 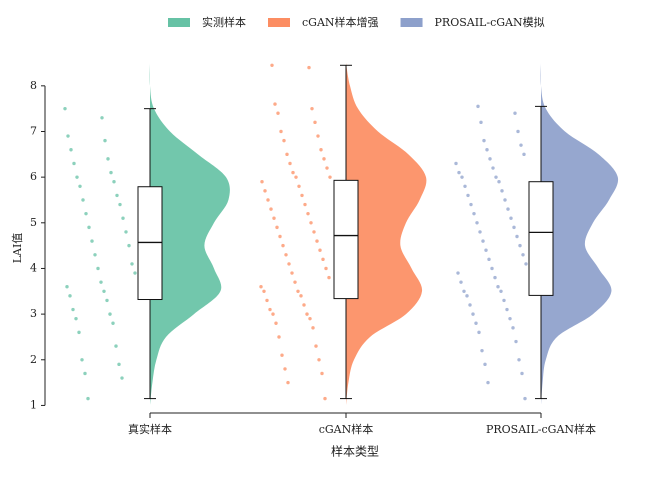 I want to click on legend-label: PROSAIL-cGAN模拟, so click(x=490, y=22).